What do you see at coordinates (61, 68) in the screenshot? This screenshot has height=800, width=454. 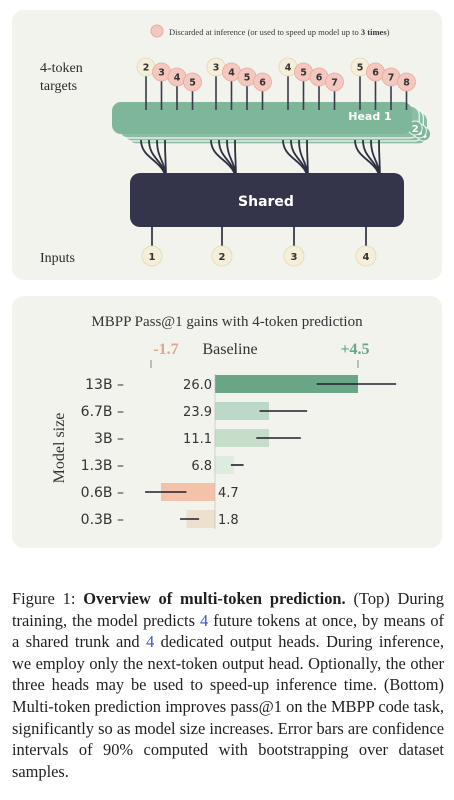 I see `targets-label-1: 4-token` at bounding box center [61, 68].